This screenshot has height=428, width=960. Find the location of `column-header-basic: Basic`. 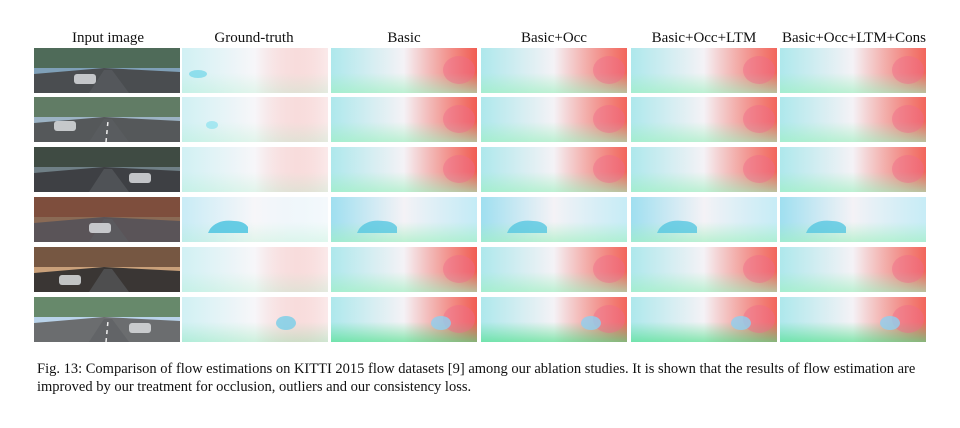

column-header-basic: Basic is located at coordinates (404, 38).